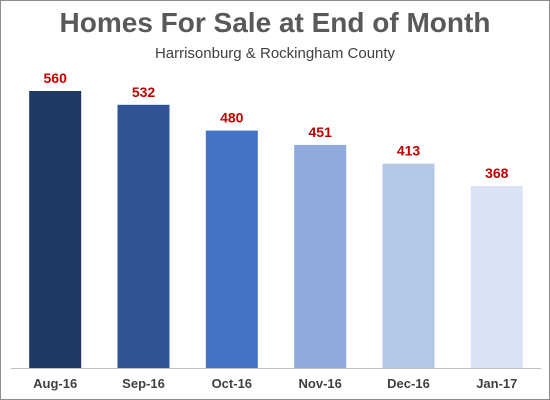 This screenshot has width=550, height=400. Describe the element at coordinates (144, 92) in the screenshot. I see `data-label-sep-16: 532` at that location.